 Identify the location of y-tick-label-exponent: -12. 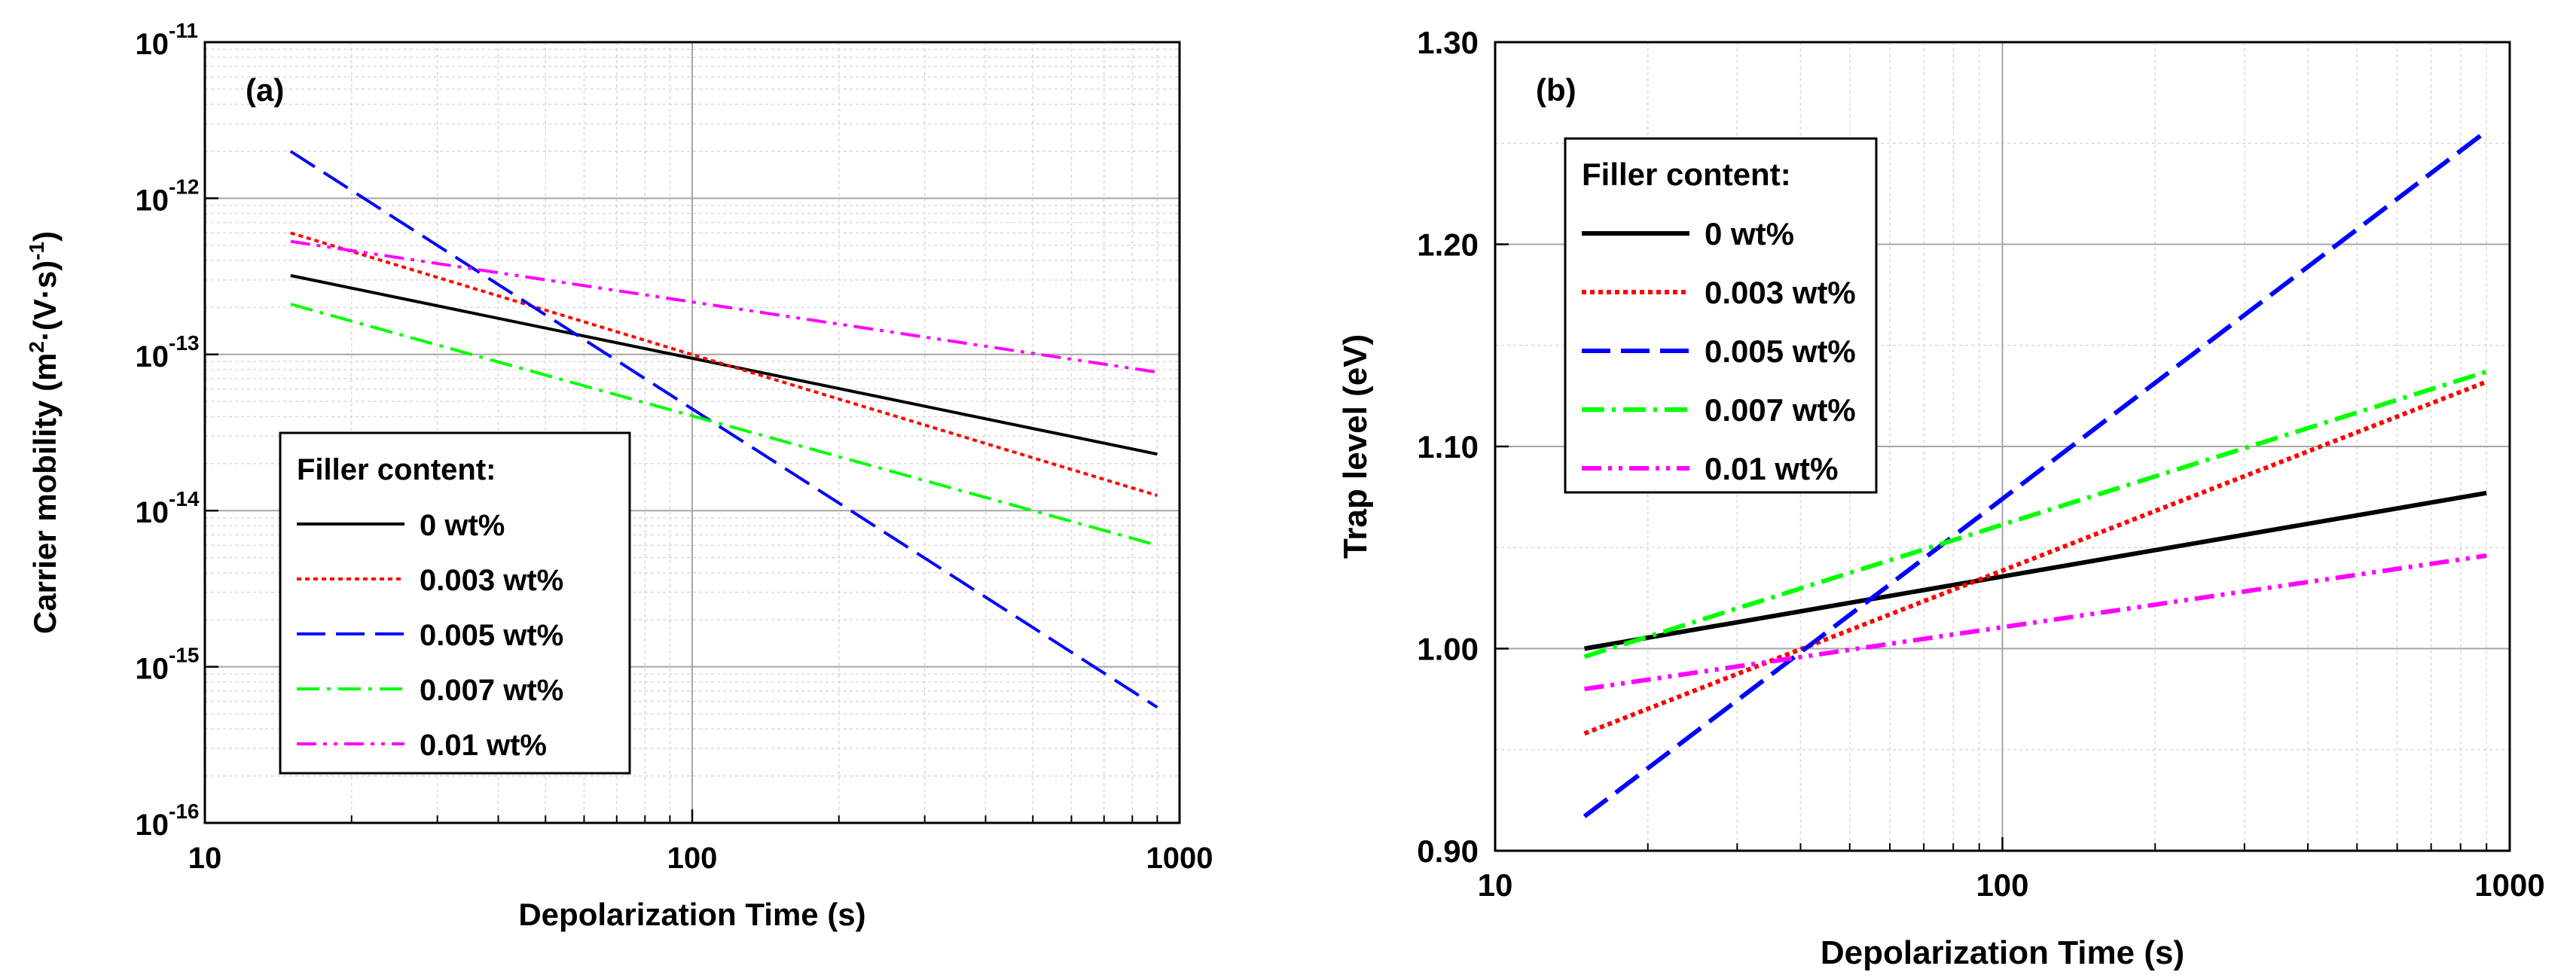
(184, 187).